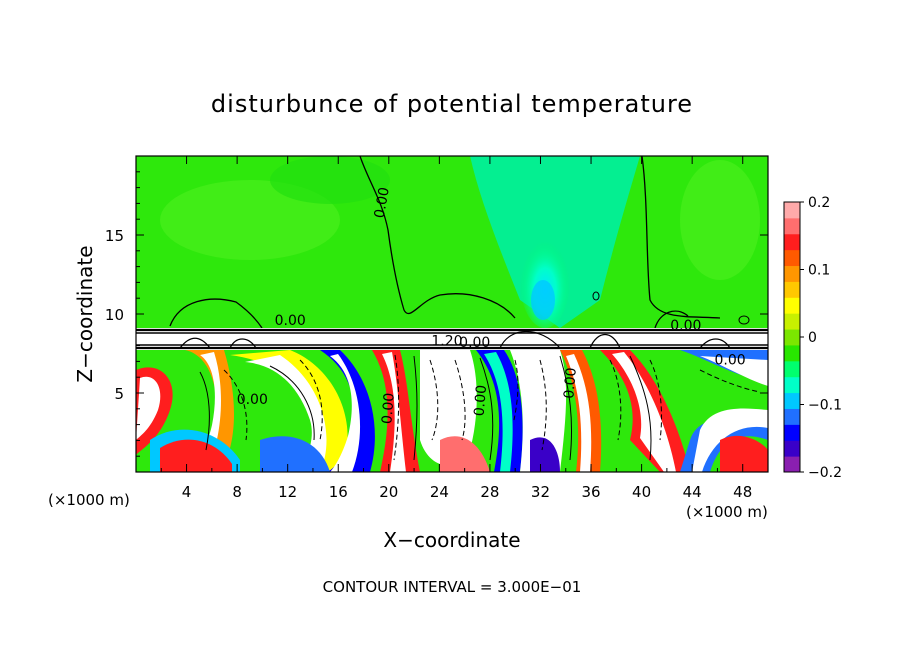 Image resolution: width=904 pixels, height=654 pixels. Describe the element at coordinates (85, 313) in the screenshot. I see `y-axis-title: Z−coordinate` at that location.